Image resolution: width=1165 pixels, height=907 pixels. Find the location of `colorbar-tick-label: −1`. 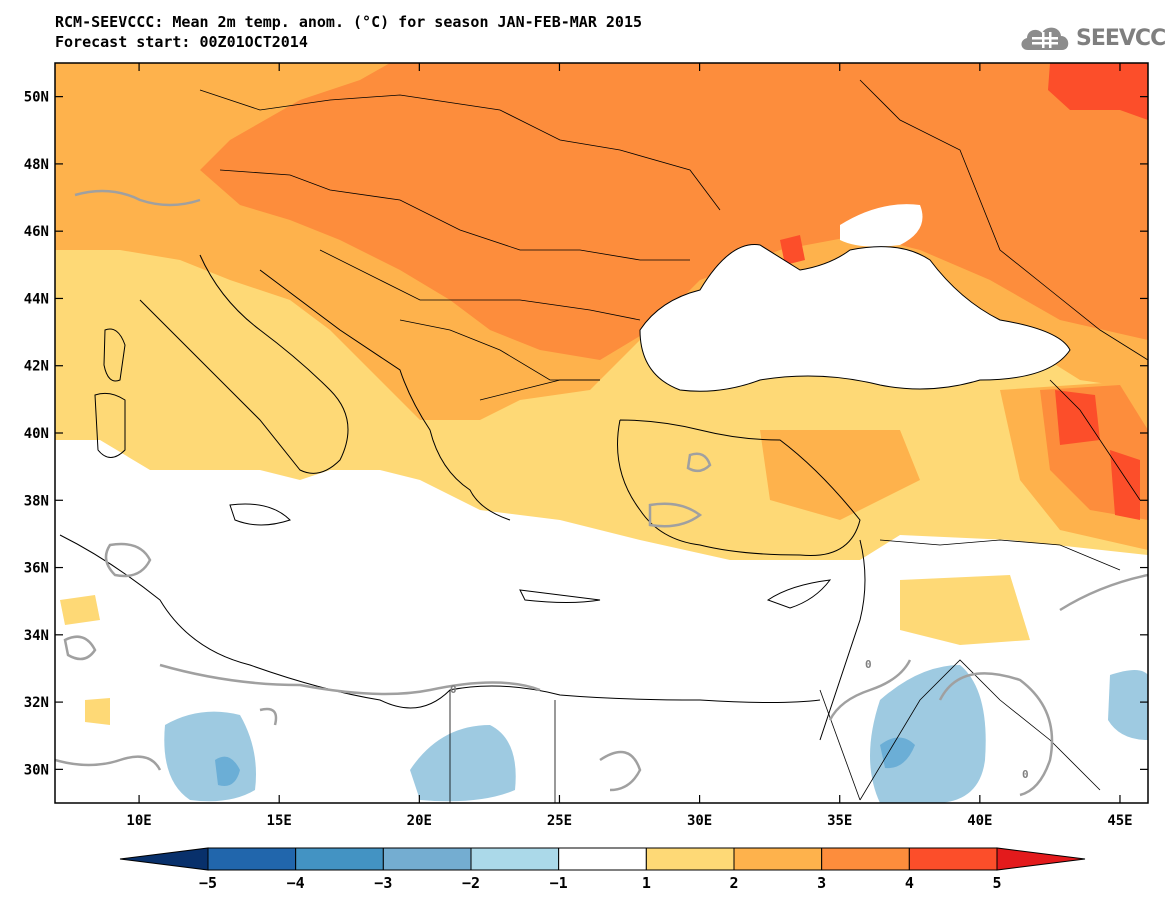

colorbar-tick-label: −1 is located at coordinates (559, 883).